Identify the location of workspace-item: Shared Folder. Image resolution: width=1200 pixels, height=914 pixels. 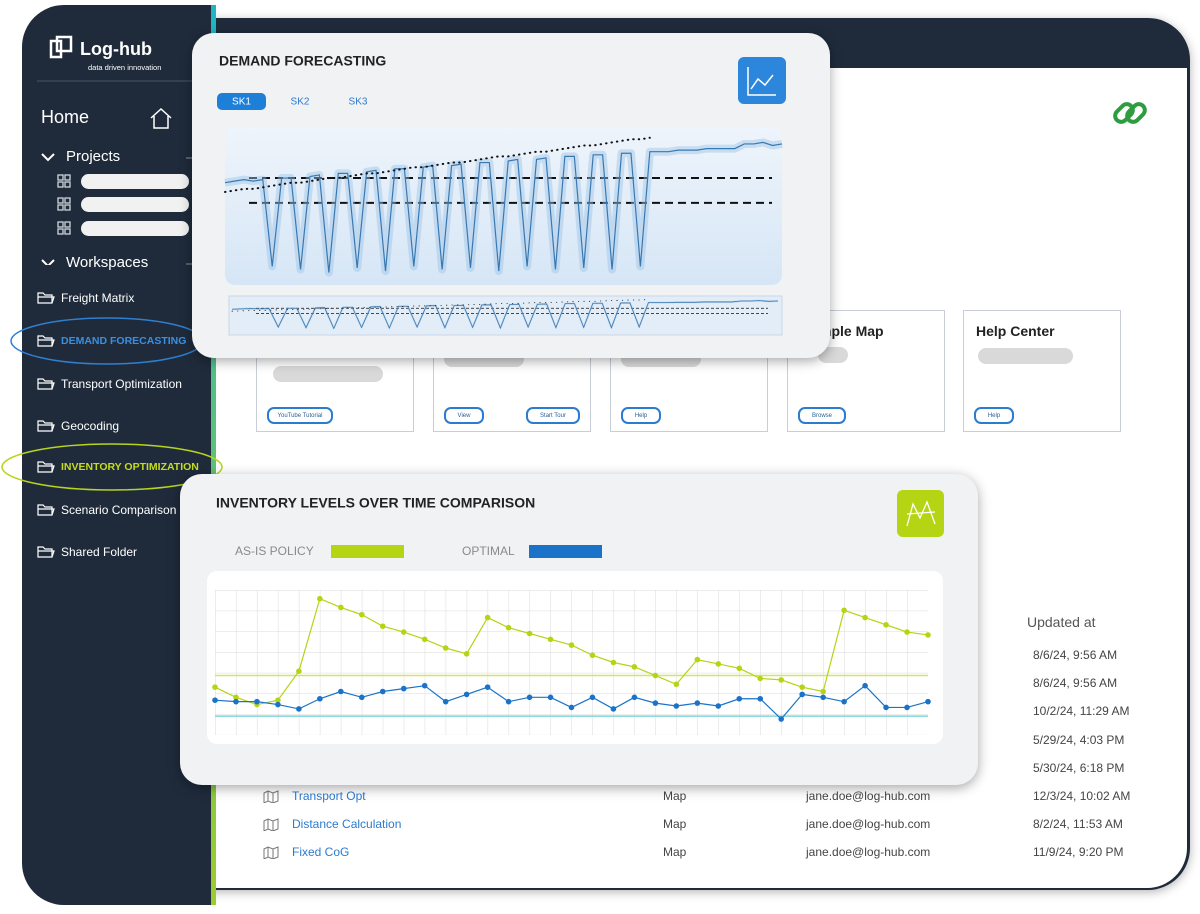
(87, 552).